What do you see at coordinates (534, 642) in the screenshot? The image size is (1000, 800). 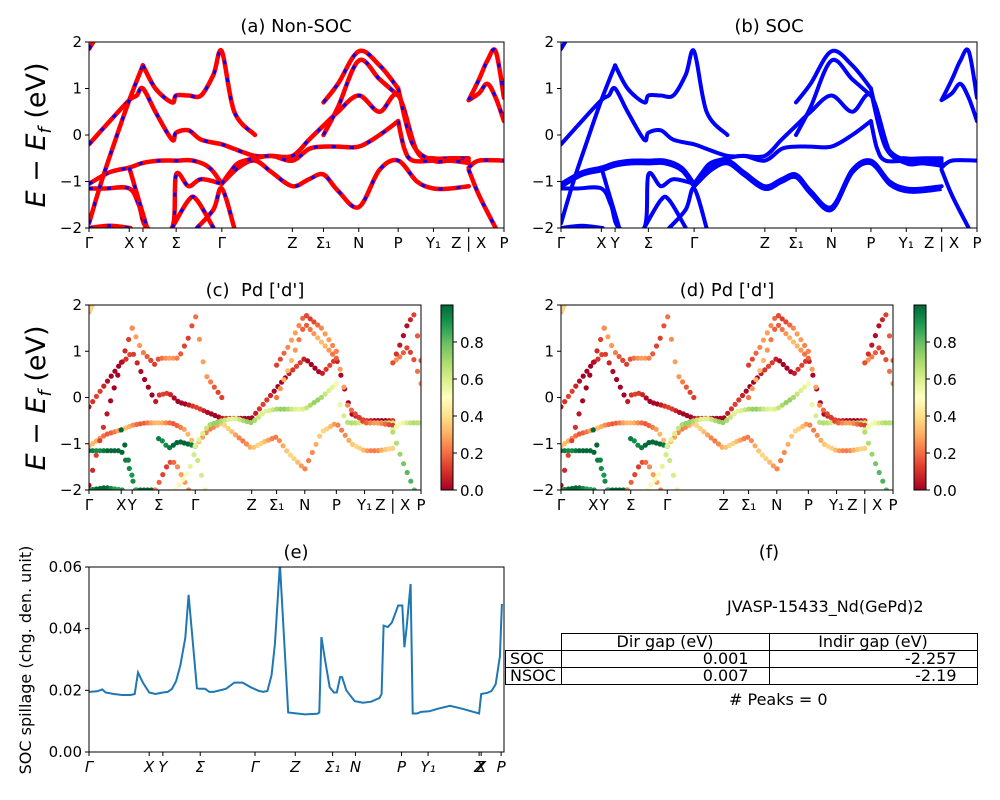 I see `table-corner` at bounding box center [534, 642].